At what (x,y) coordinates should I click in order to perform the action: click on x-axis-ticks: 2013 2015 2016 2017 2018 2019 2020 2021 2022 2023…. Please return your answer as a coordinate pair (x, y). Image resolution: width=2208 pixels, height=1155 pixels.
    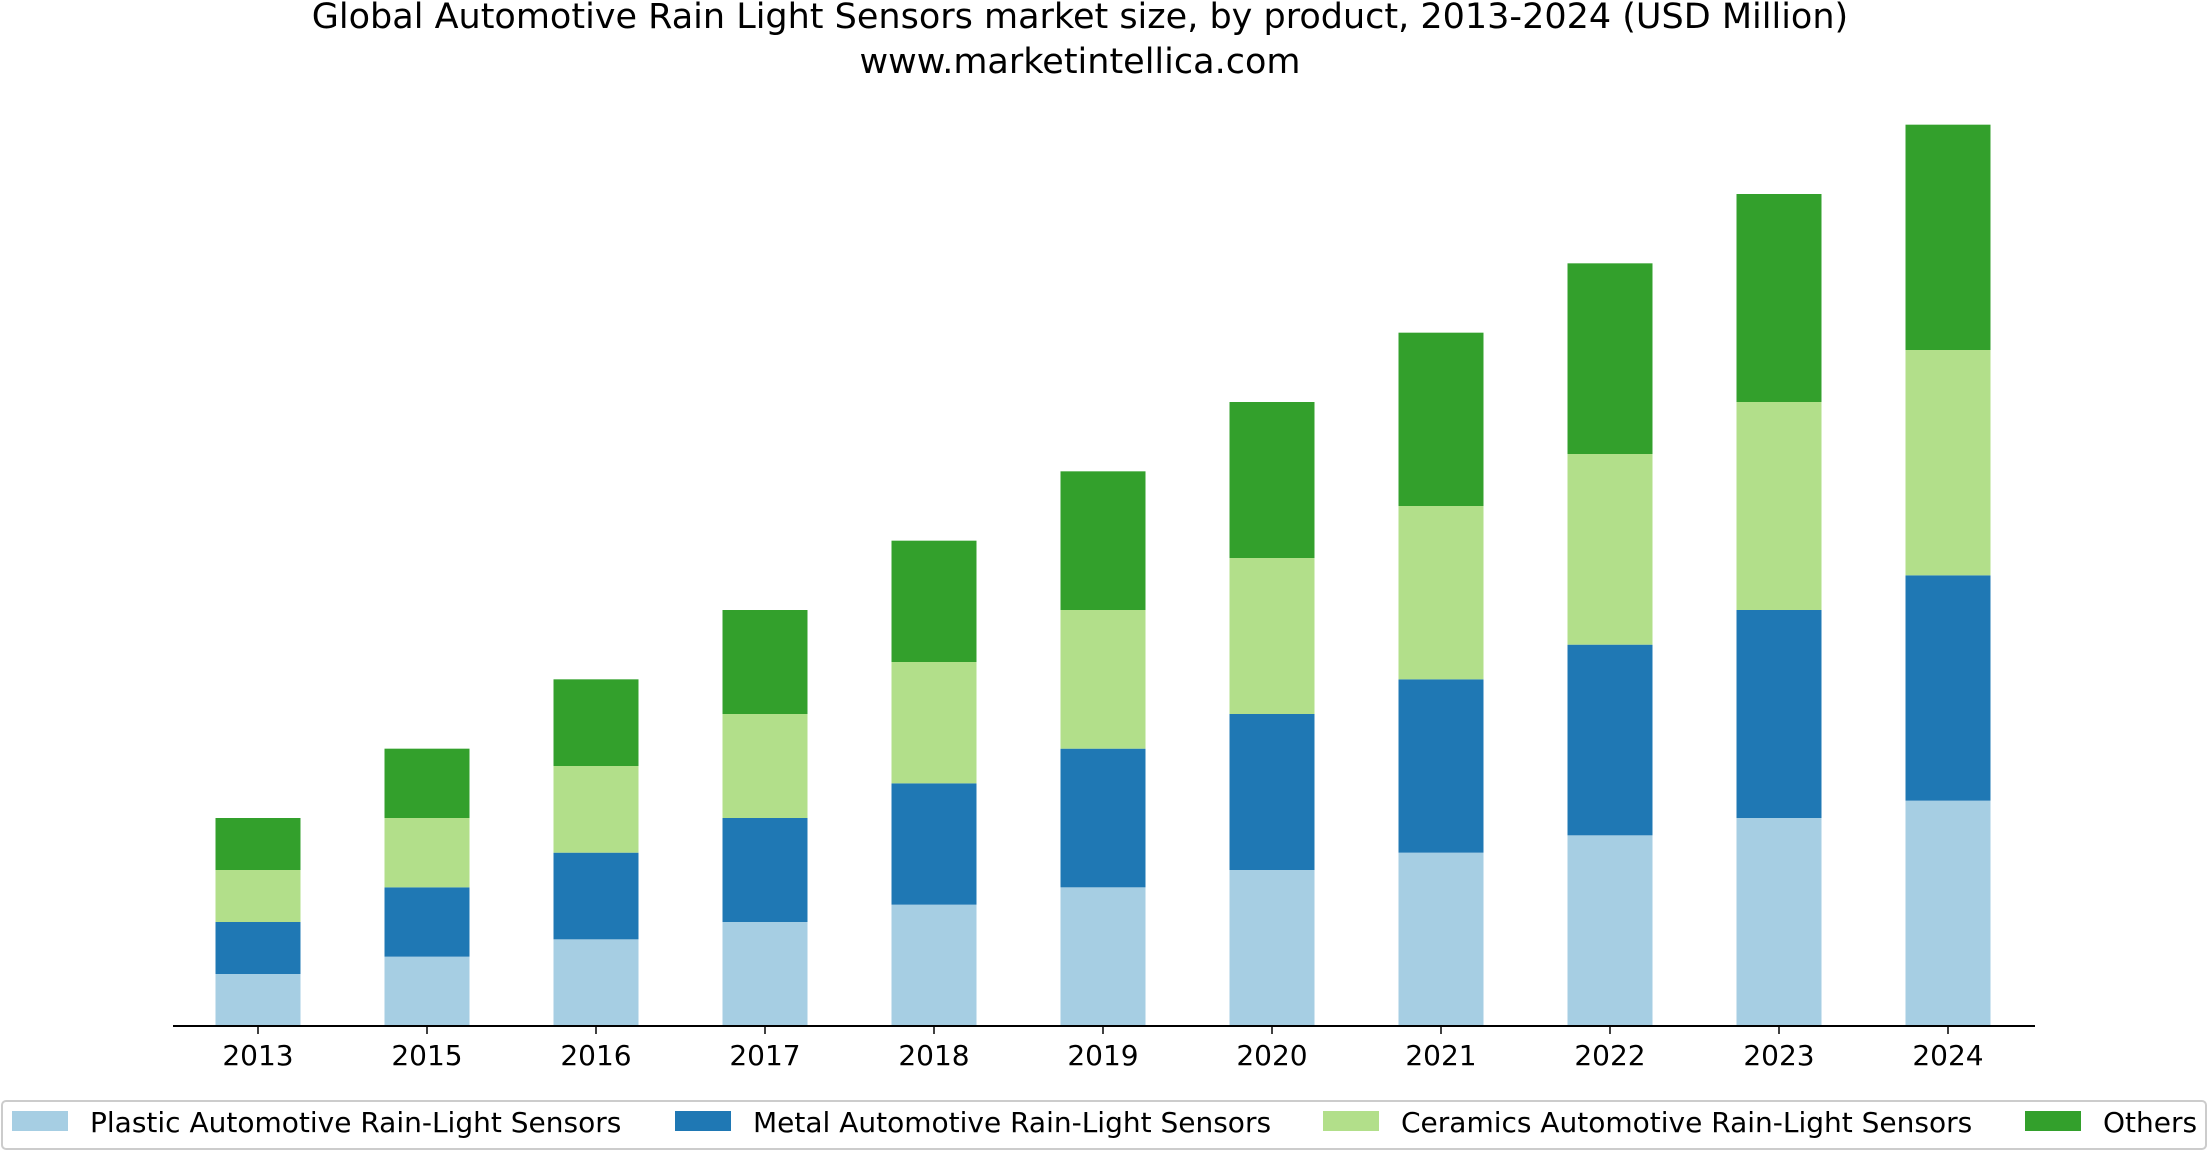
    Looking at the image, I should click on (1103, 1049).